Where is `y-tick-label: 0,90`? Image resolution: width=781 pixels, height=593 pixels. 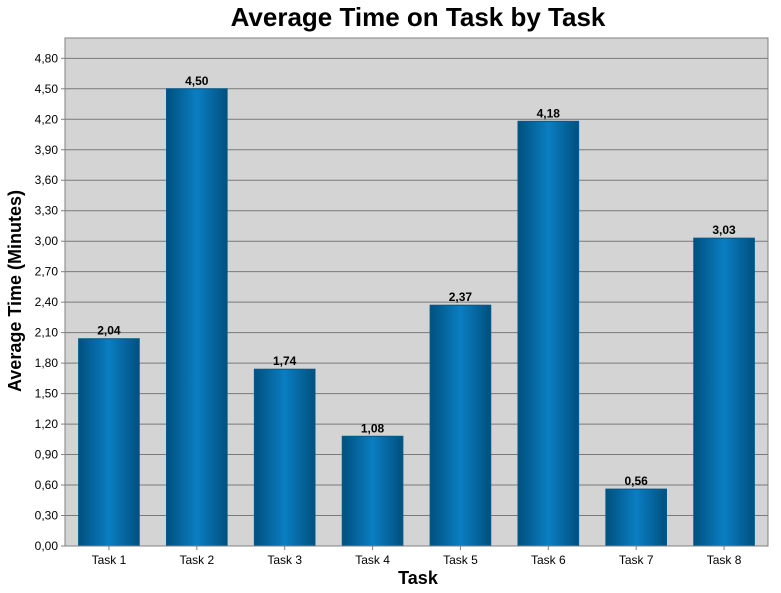 y-tick-label: 0,90 is located at coordinates (47, 455).